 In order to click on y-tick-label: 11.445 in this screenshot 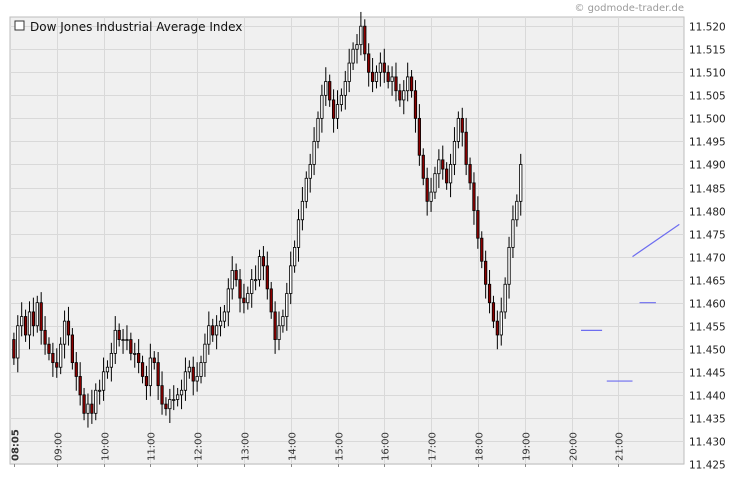, I will do `click(707, 374)`.